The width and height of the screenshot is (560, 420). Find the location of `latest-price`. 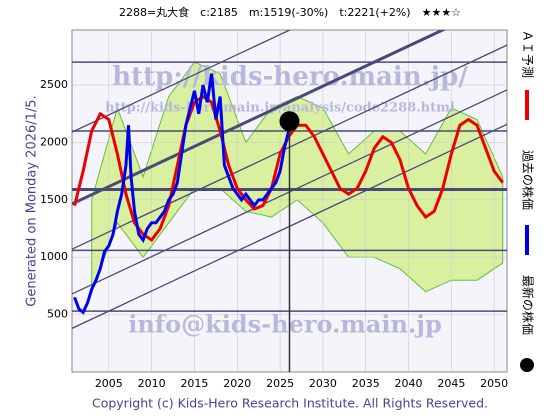

latest-price is located at coordinates (289, 121).